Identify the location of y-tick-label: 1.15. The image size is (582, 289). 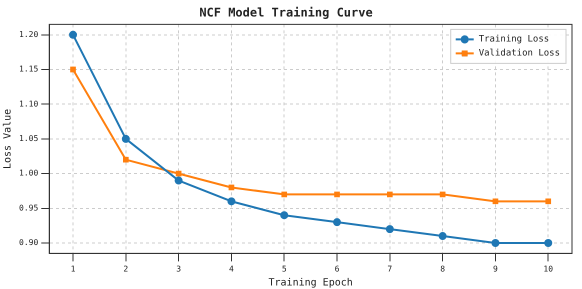
(28, 69).